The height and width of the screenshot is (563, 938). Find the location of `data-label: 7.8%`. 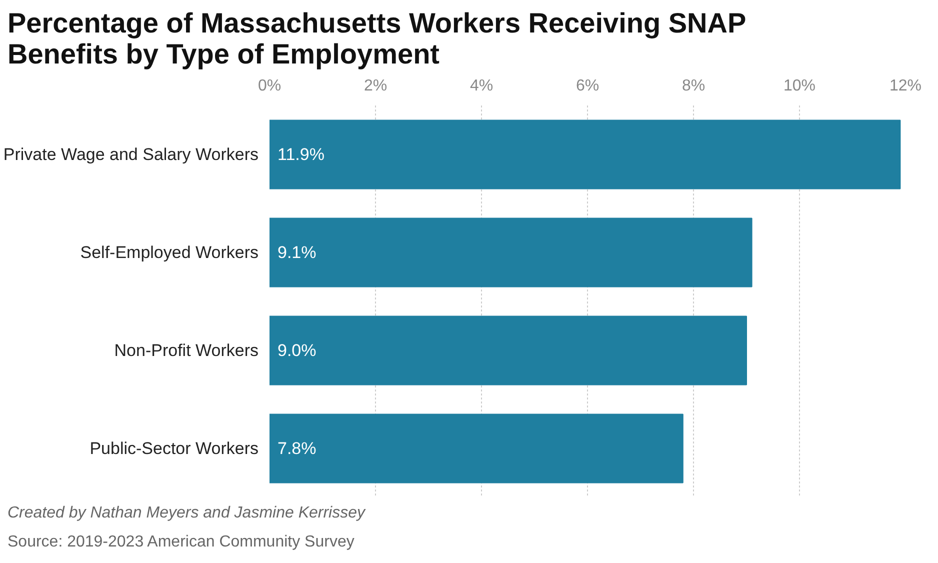

data-label: 7.8% is located at coordinates (297, 448).